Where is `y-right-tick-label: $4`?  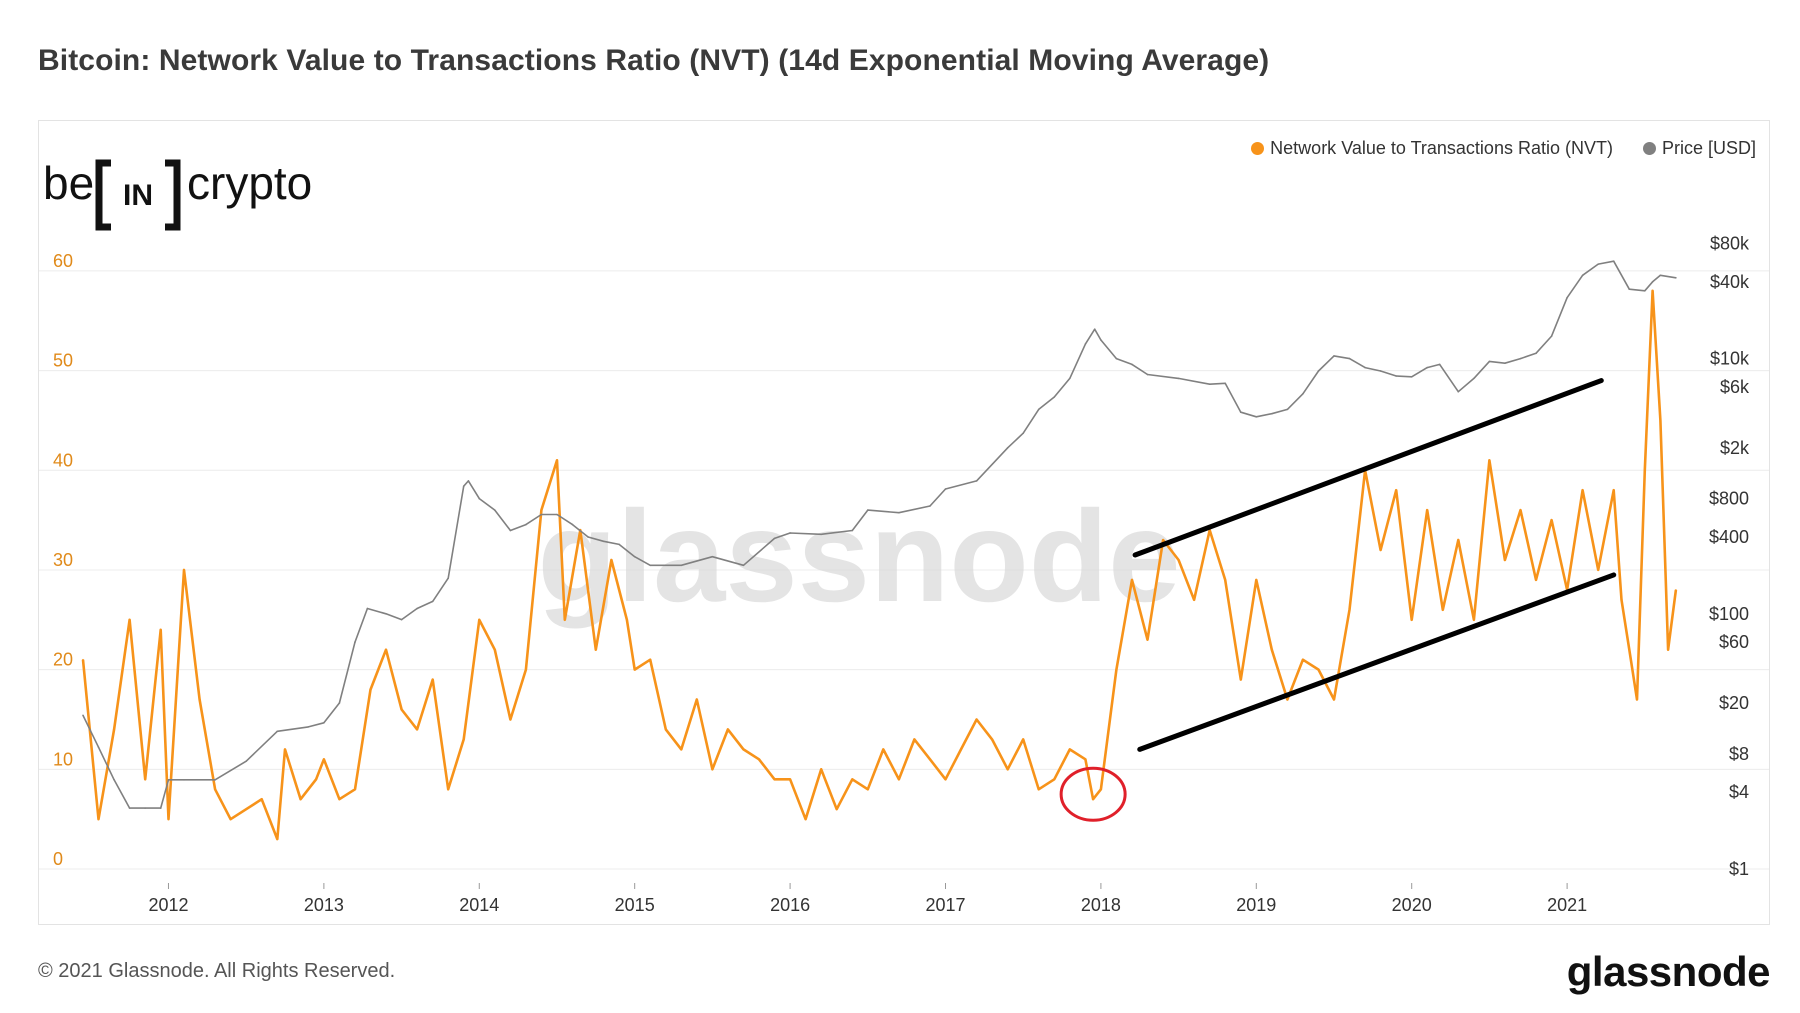
y-right-tick-label: $4 is located at coordinates (1739, 792).